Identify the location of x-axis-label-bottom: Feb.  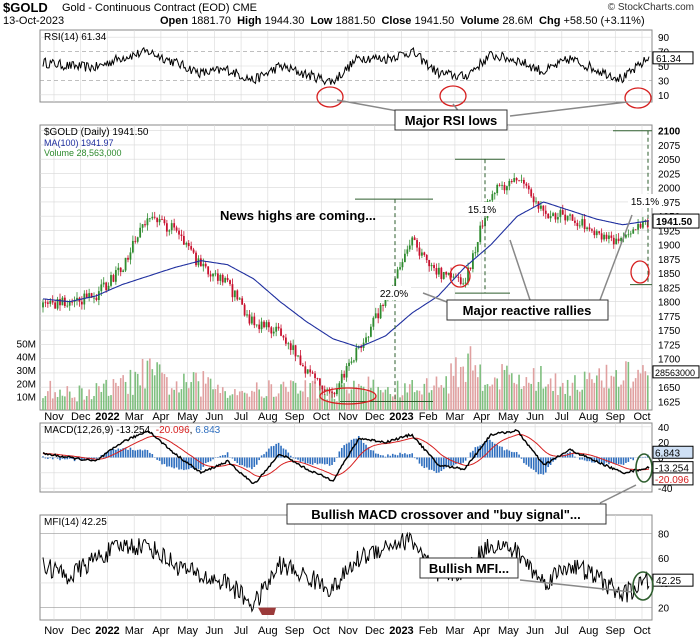
(428, 631).